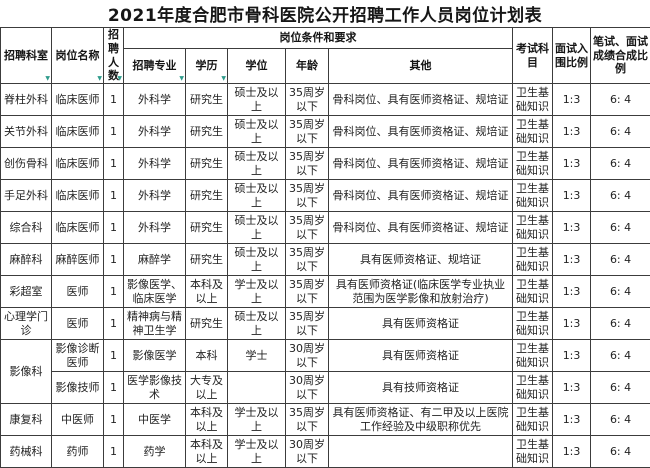 Image resolution: width=650 pixels, height=468 pixels. What do you see at coordinates (26, 324) in the screenshot?
I see `cell-dept: 心理学门诊` at bounding box center [26, 324].